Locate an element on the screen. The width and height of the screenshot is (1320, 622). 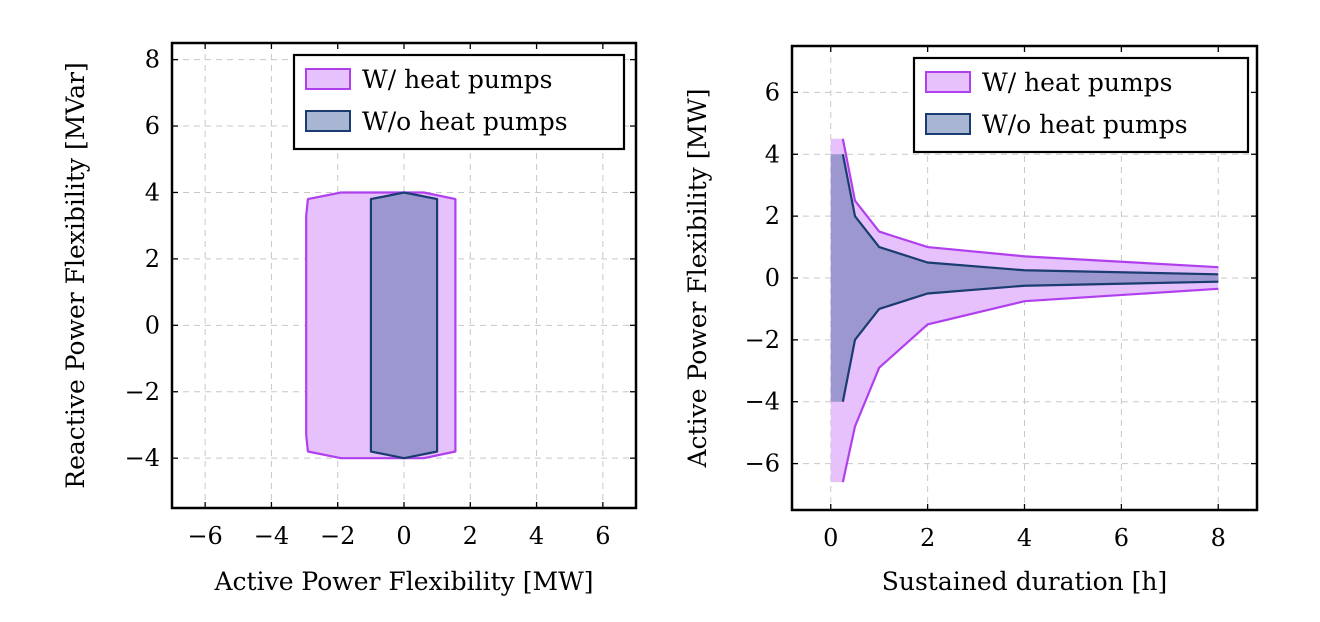
y-tick-label: 8 is located at coordinates (152, 60).